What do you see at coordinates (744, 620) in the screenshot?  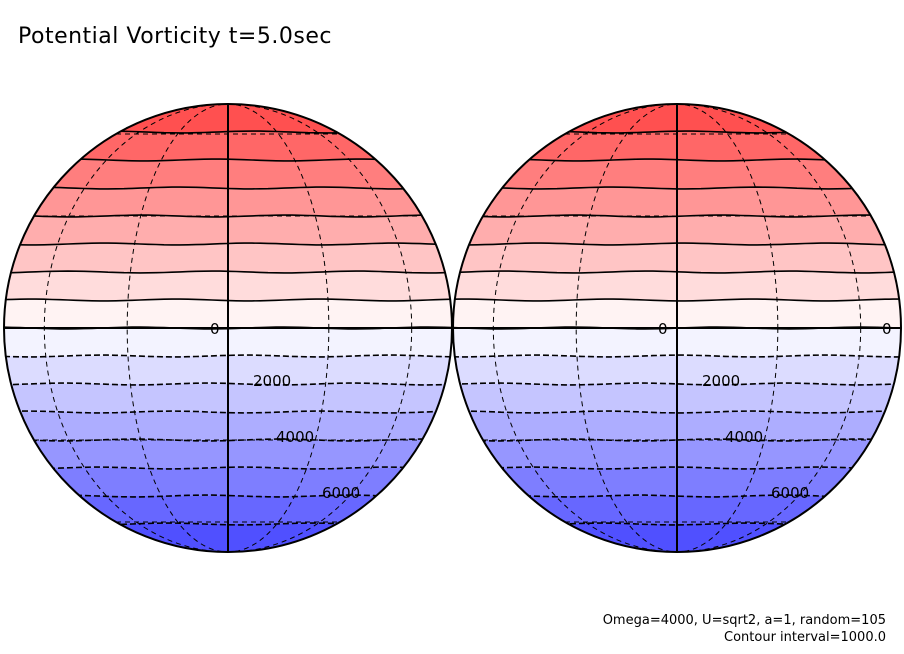 I see `parameter-note: Omega=4000, U=sqrt2, a=1, random=105` at bounding box center [744, 620].